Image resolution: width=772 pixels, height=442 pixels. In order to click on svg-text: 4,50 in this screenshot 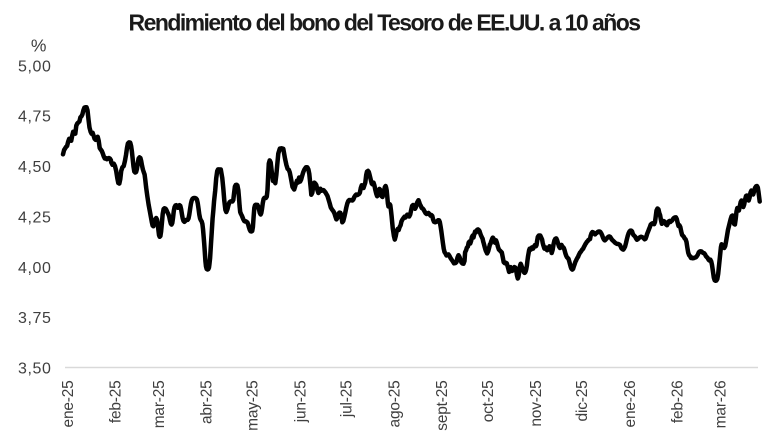, I will do `click(35, 167)`.